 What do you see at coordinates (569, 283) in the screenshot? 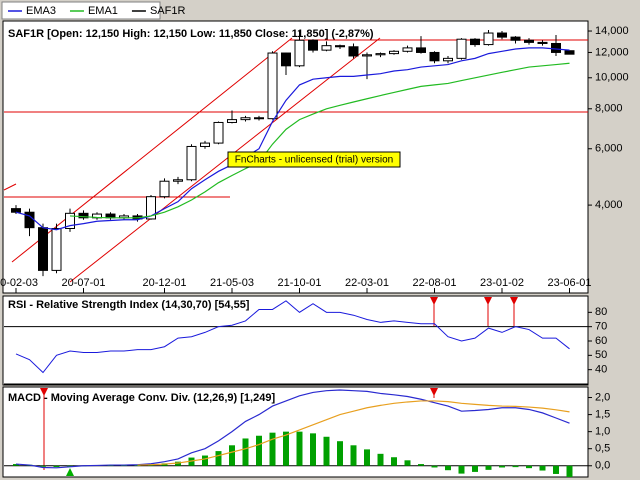
I see `x-tick-label: 23-06-01` at bounding box center [569, 283].